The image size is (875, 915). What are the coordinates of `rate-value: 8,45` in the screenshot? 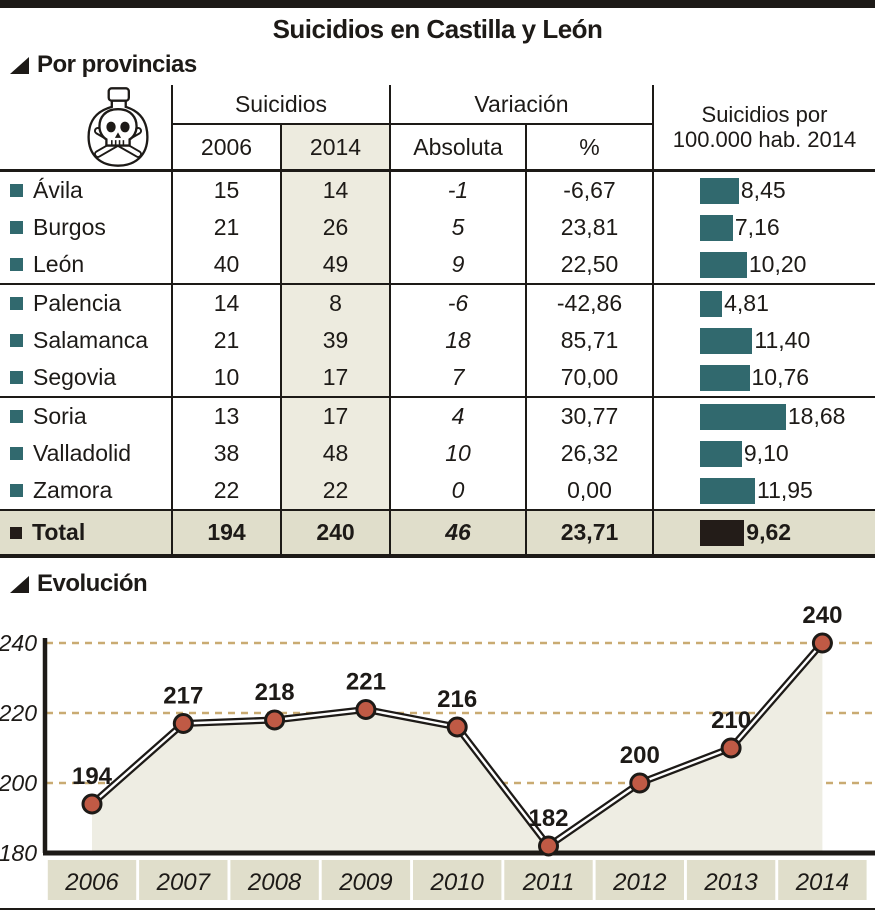 It's located at (763, 190).